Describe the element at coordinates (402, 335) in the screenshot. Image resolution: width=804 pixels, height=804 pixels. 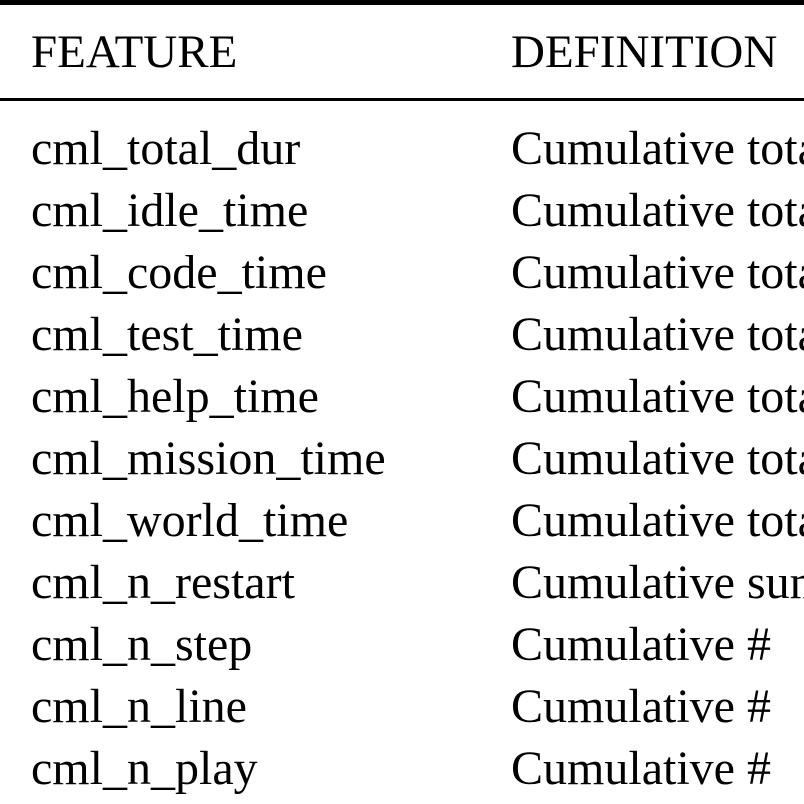
I see `table-row: cml_test_time Cumulative total` at that location.